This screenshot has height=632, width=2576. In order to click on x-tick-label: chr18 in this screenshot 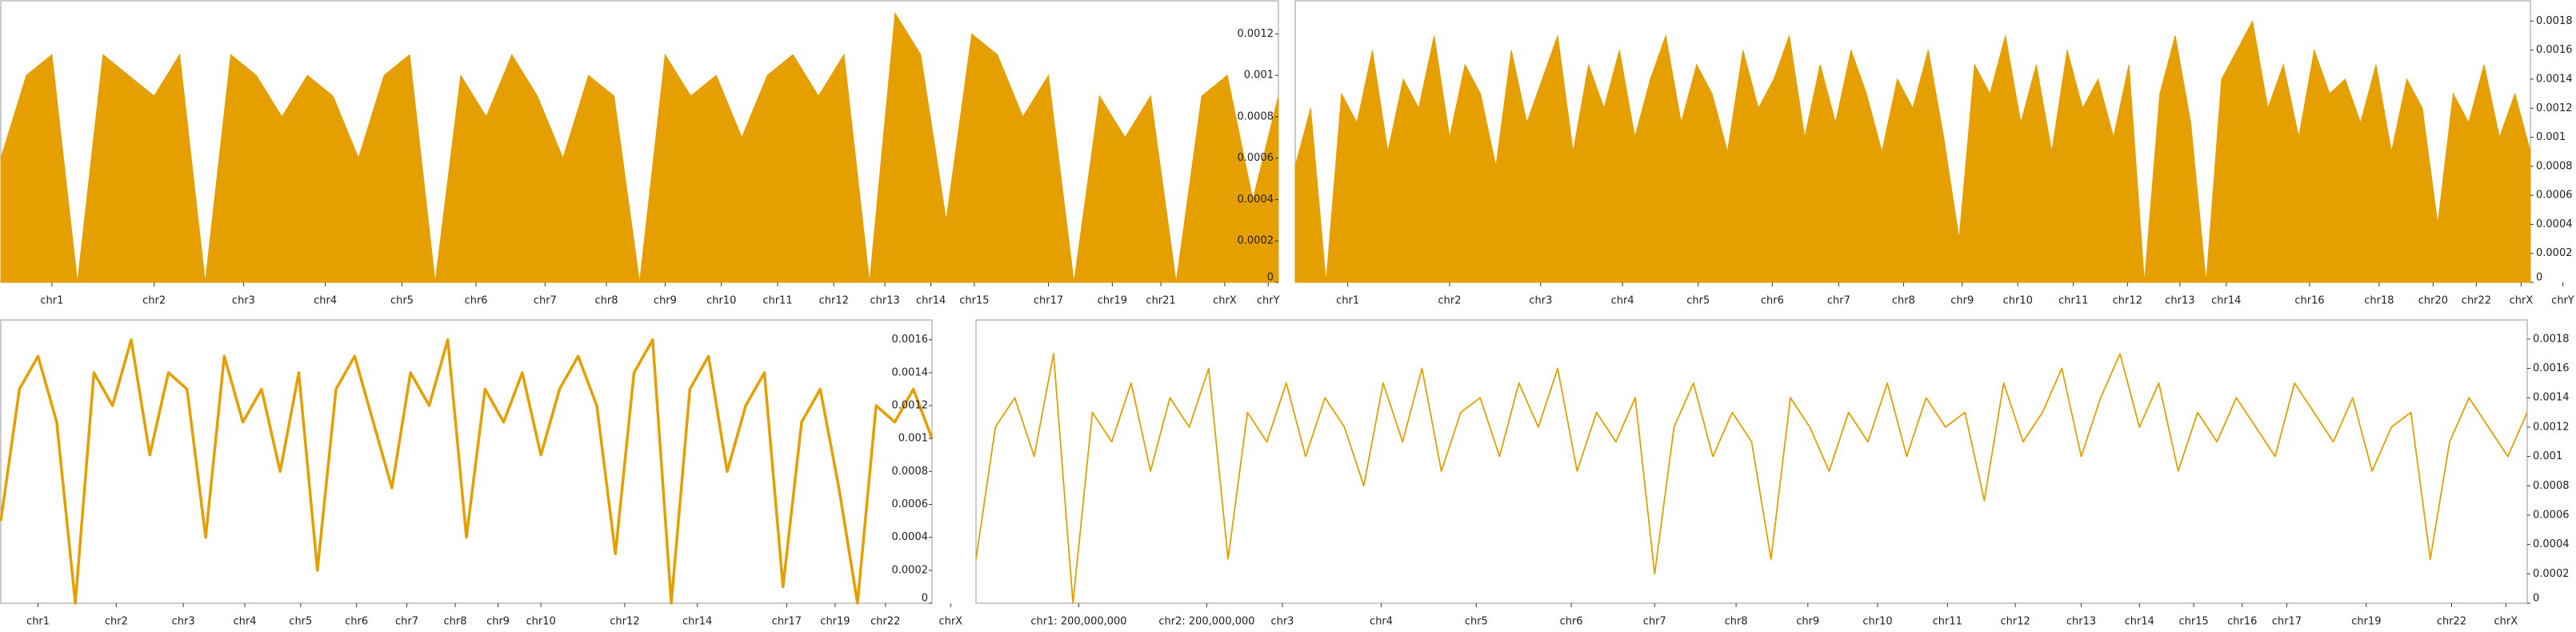, I will do `click(2379, 301)`.